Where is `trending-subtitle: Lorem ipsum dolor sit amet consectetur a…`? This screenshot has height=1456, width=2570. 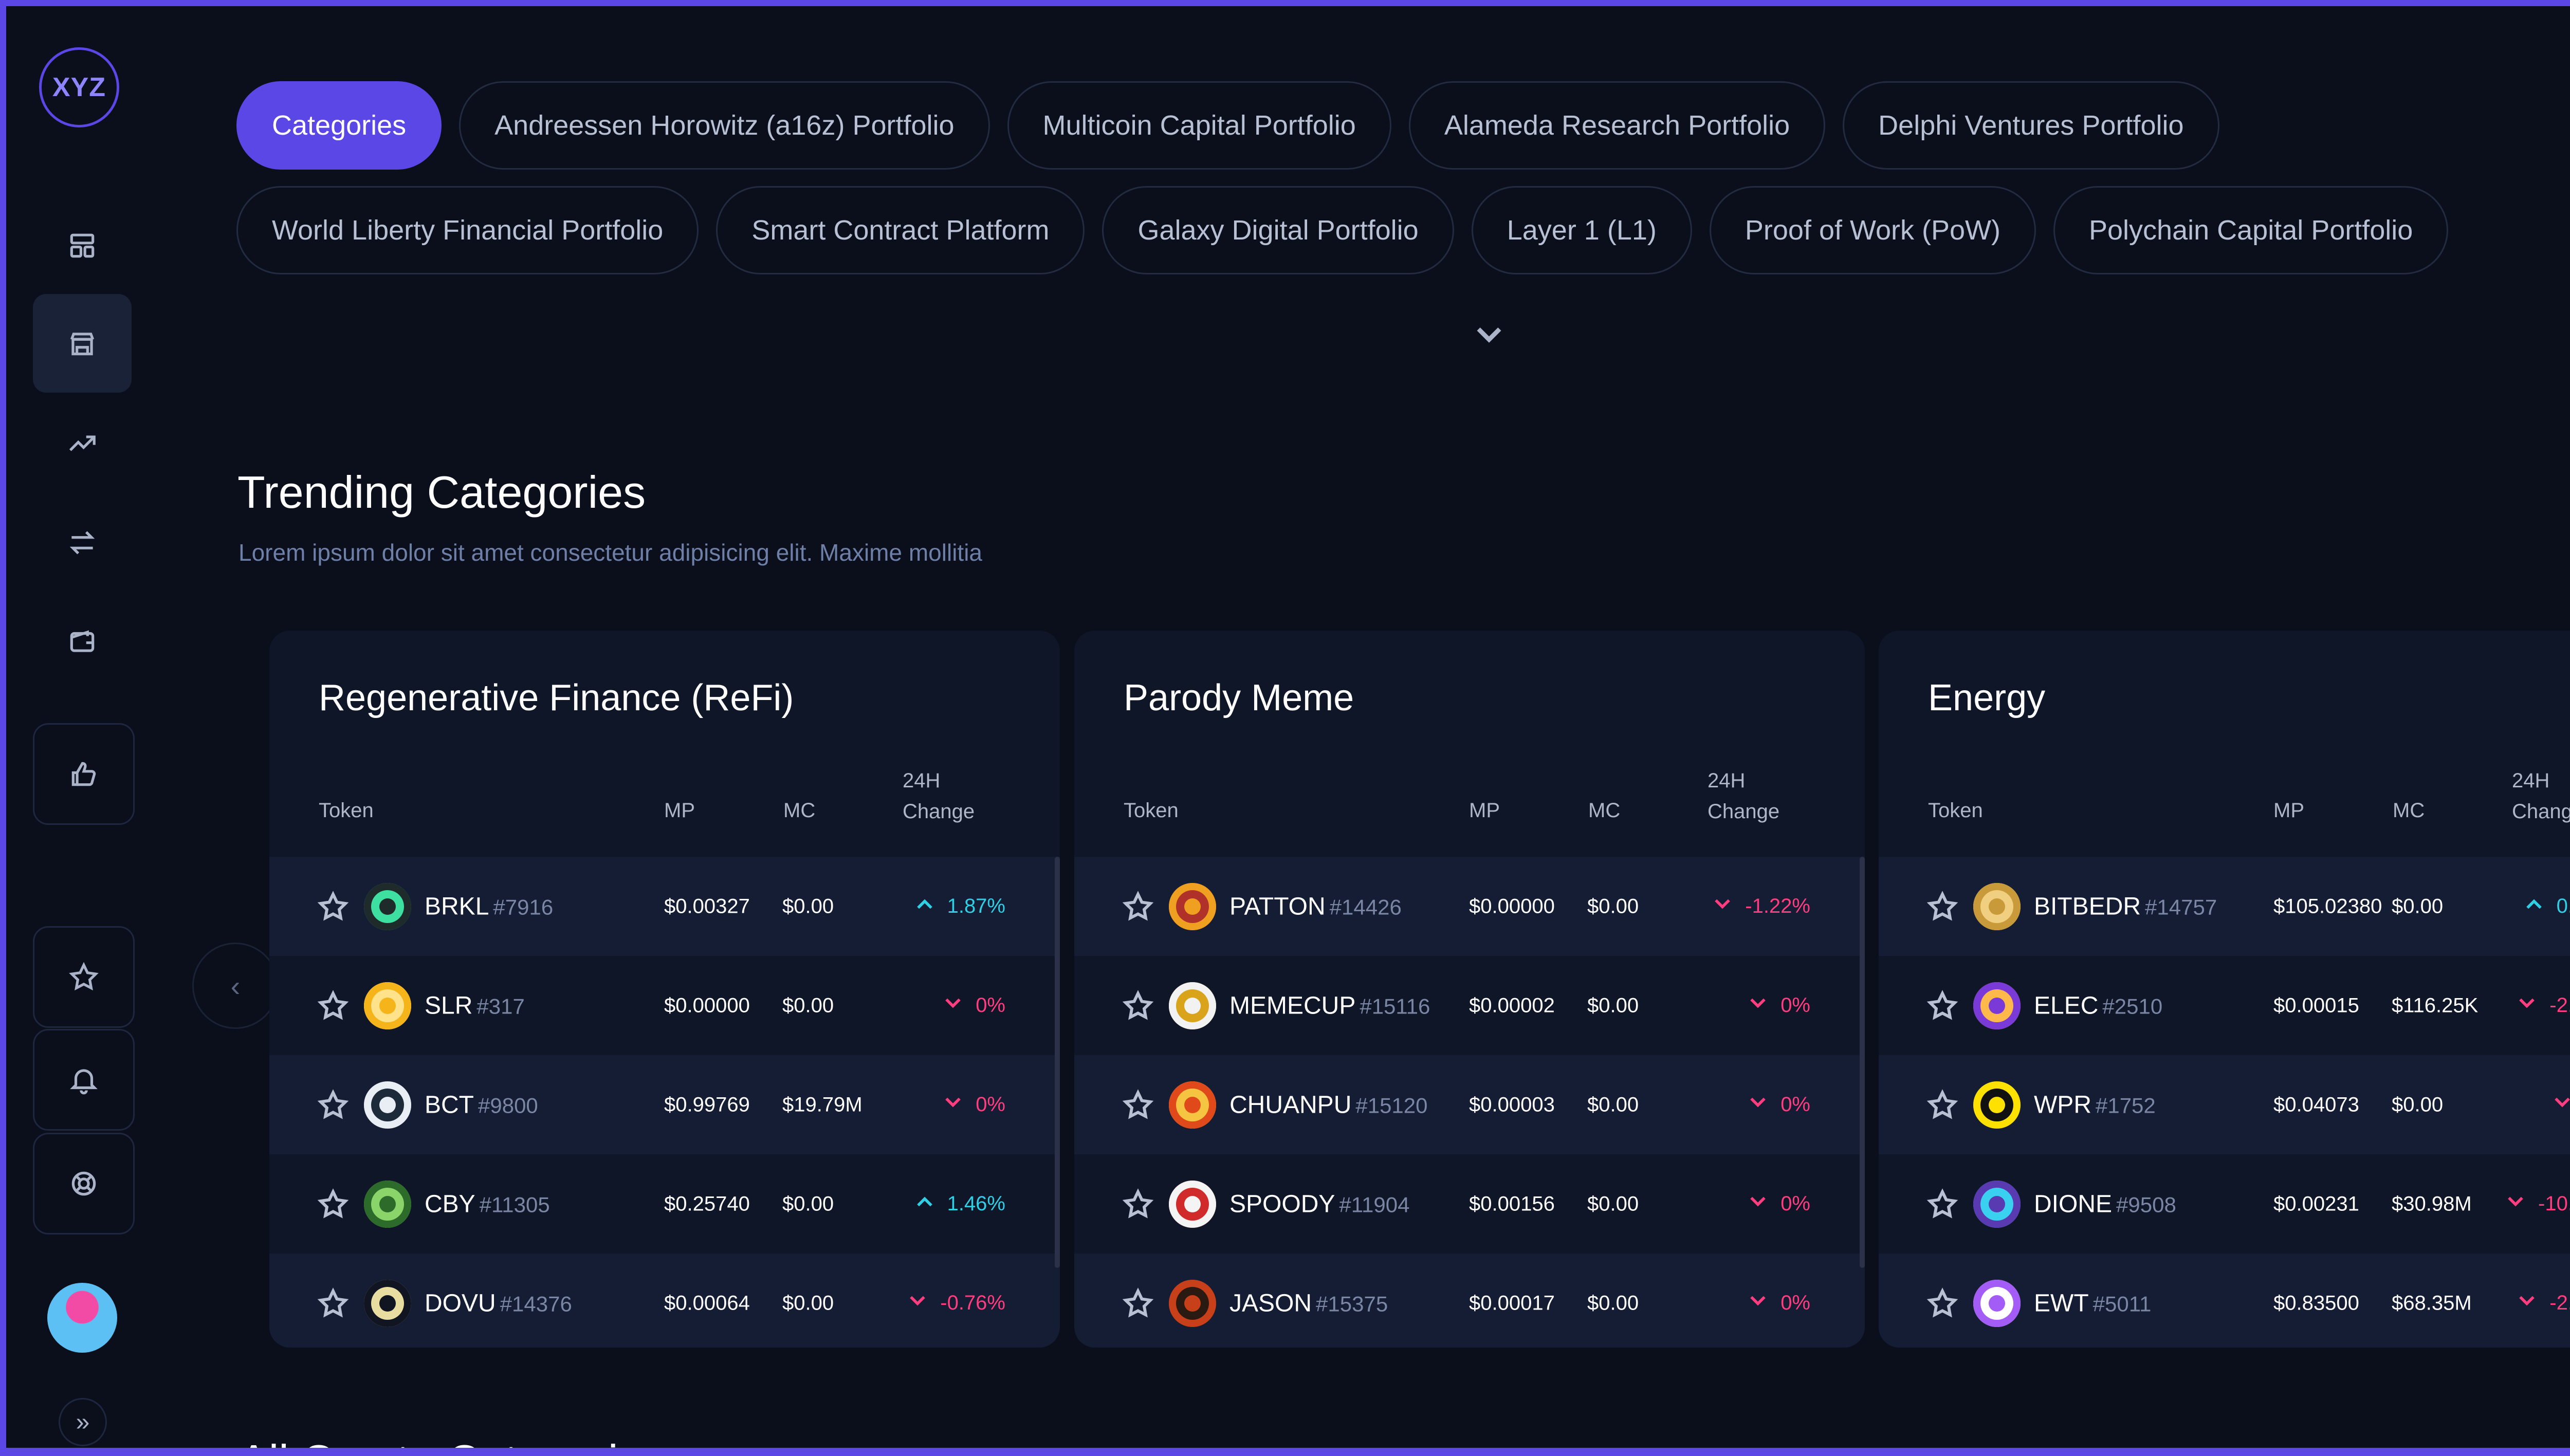 trending-subtitle: Lorem ipsum dolor sit amet consectetur a… is located at coordinates (610, 552).